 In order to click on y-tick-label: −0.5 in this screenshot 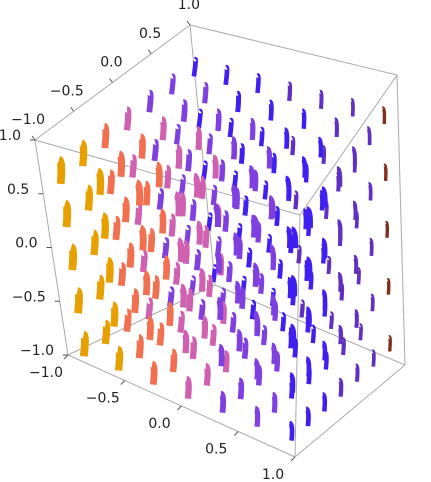, I will do `click(67, 91)`.